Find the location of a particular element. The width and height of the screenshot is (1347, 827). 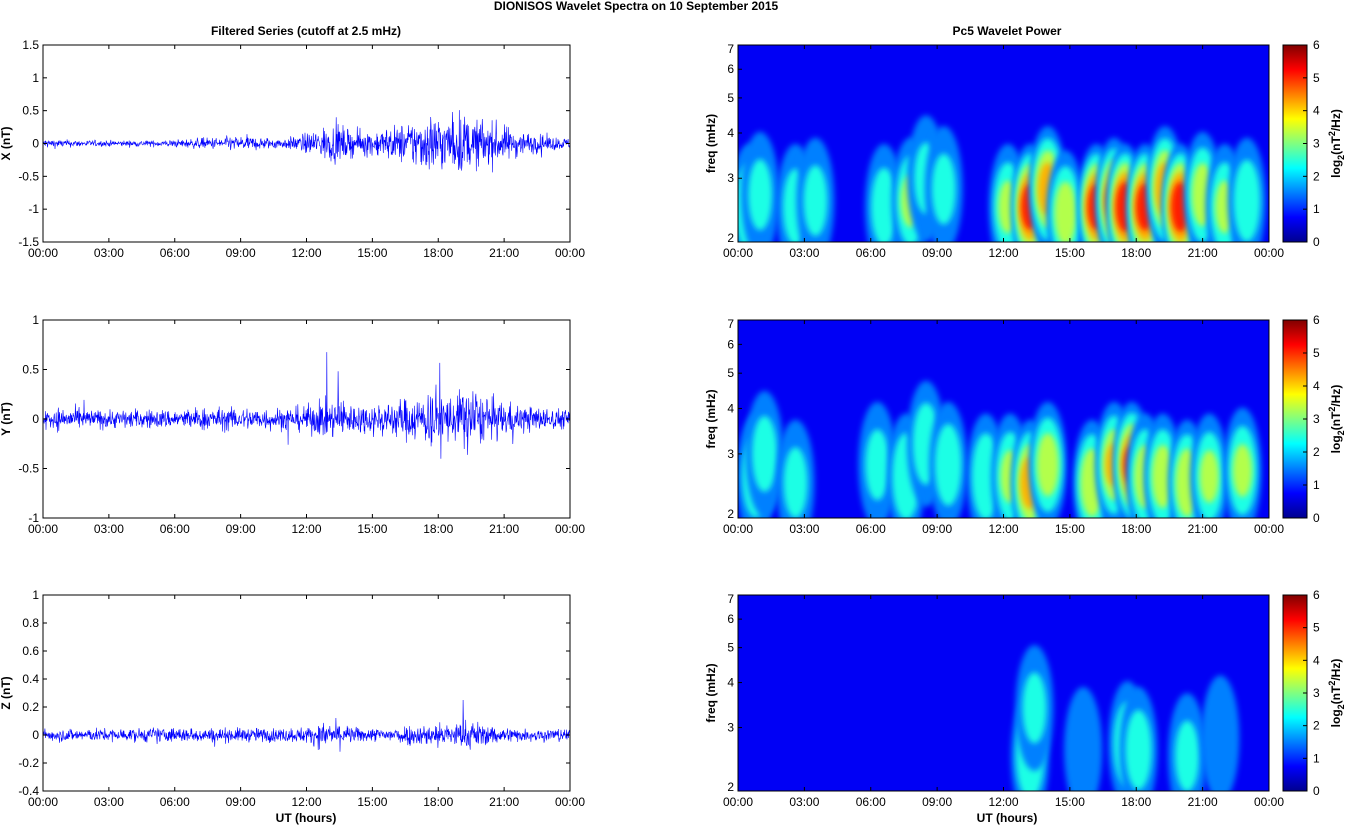

right-column-title: Pc5 Wavelet Power is located at coordinates (1007, 31).